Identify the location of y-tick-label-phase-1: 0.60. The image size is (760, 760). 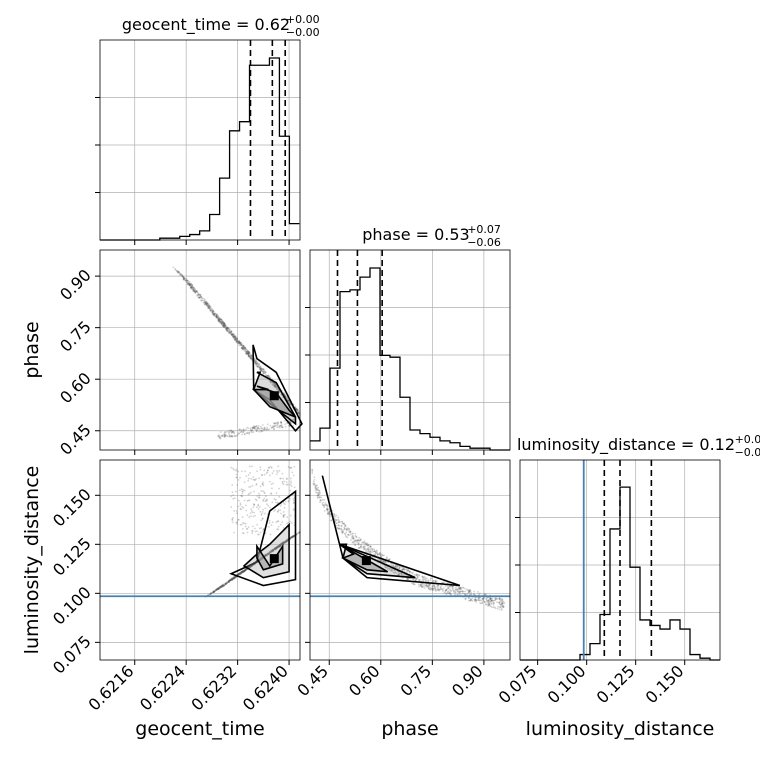
(75, 388).